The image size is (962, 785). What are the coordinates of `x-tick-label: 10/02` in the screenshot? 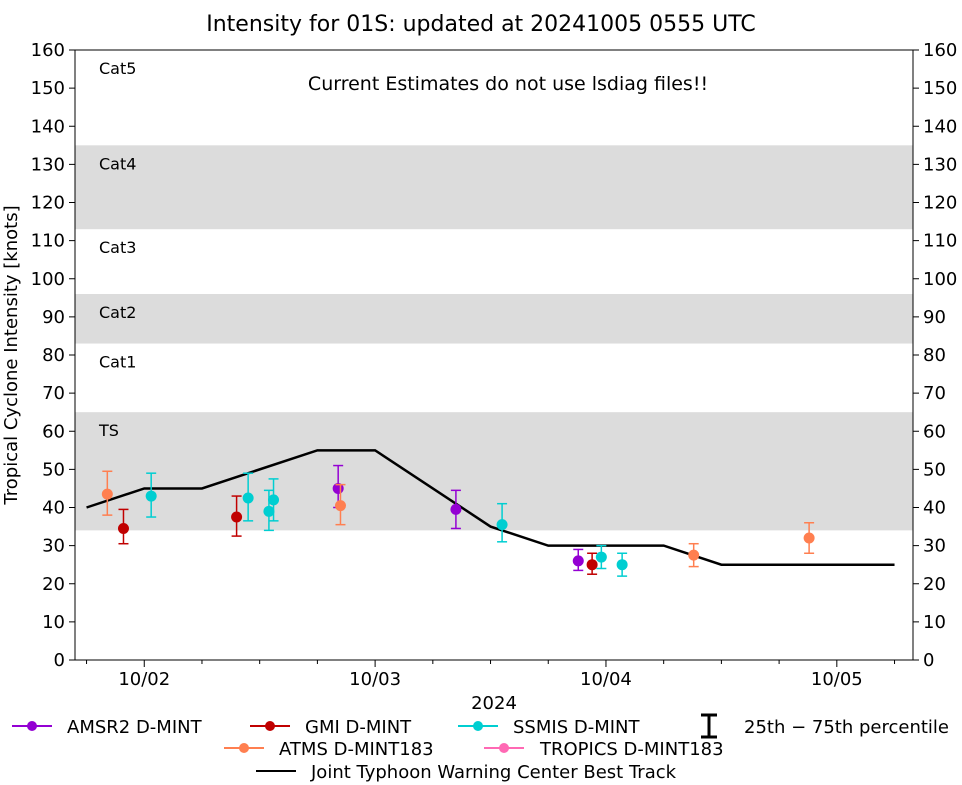 It's located at (144, 679).